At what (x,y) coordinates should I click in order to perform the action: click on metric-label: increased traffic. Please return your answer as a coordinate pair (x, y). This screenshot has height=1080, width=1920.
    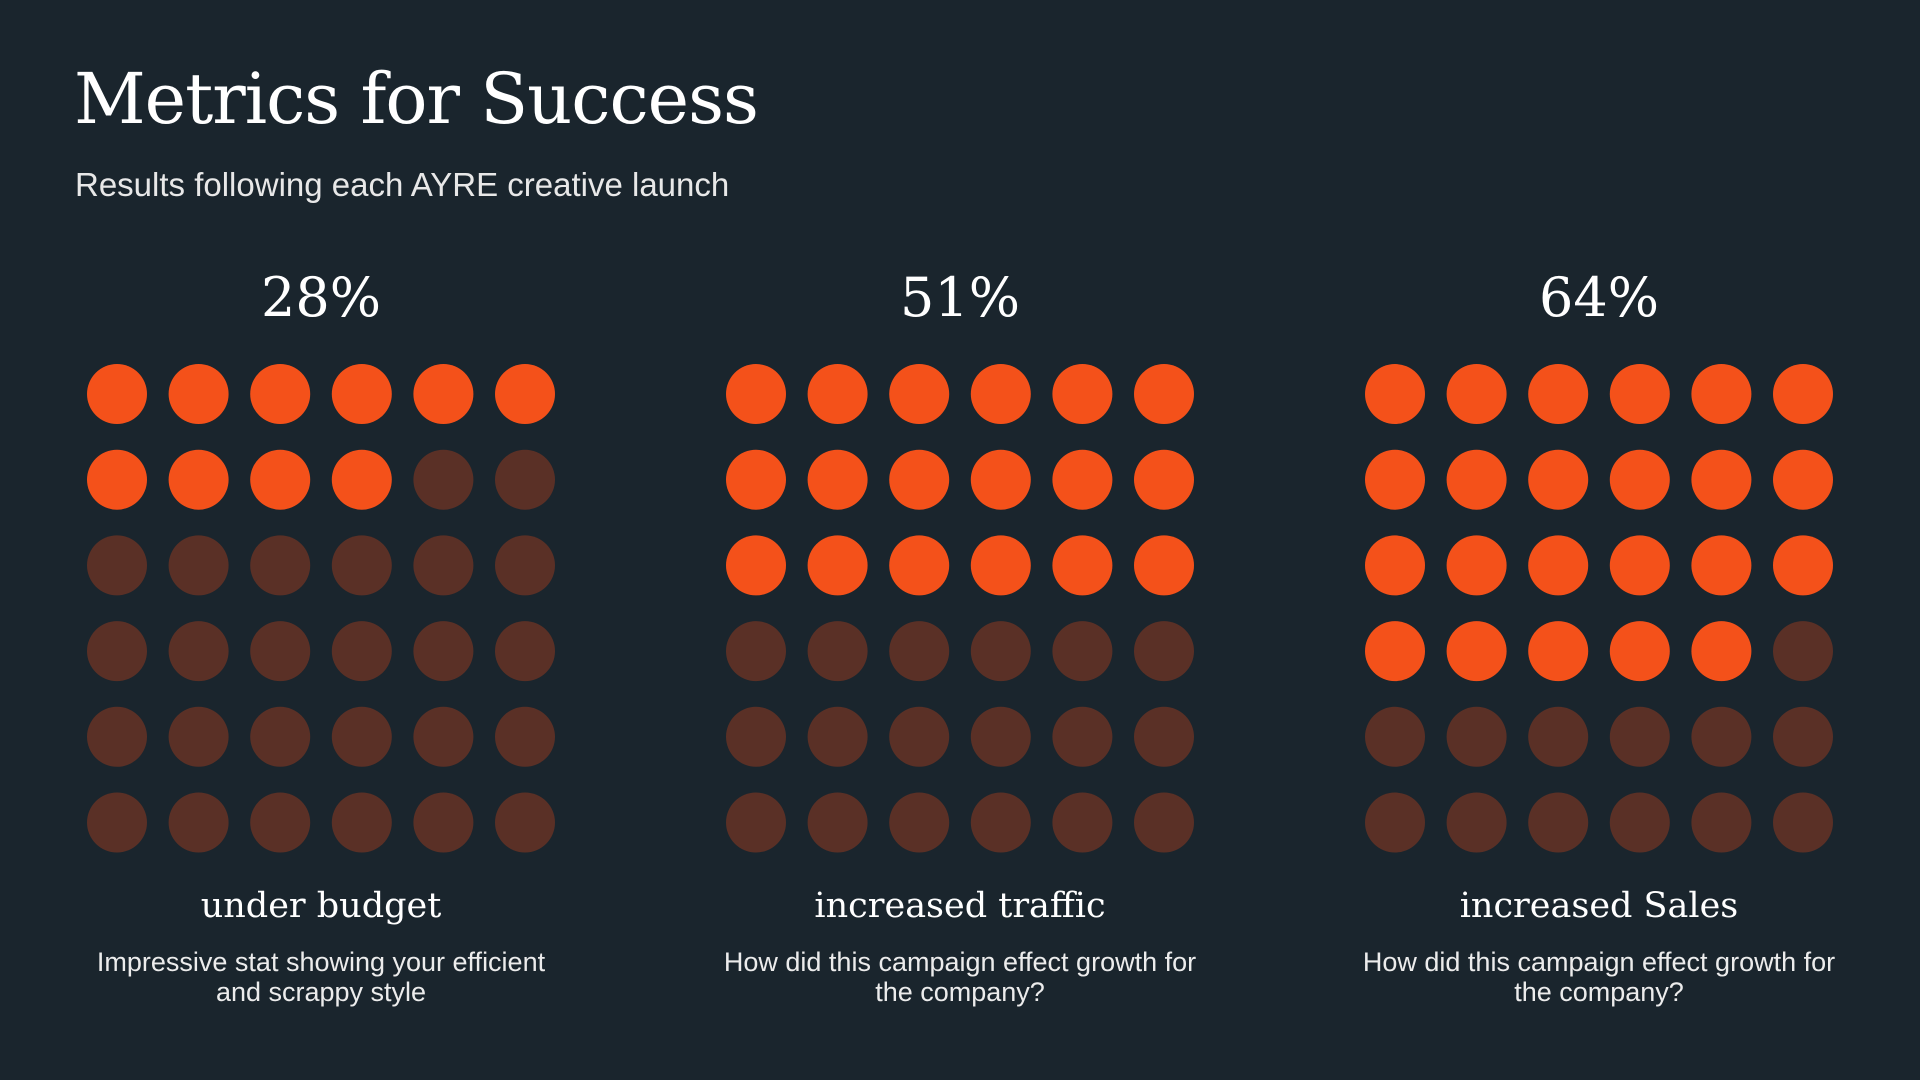
    Looking at the image, I should click on (960, 906).